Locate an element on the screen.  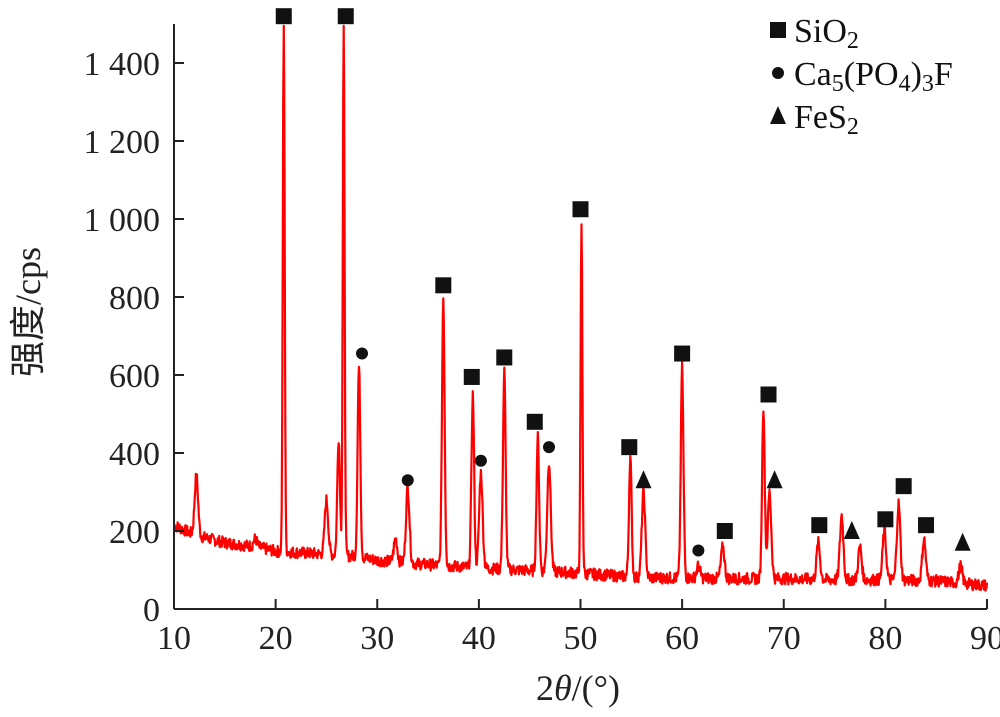
x-tick-label: 50 is located at coordinates (581, 638).